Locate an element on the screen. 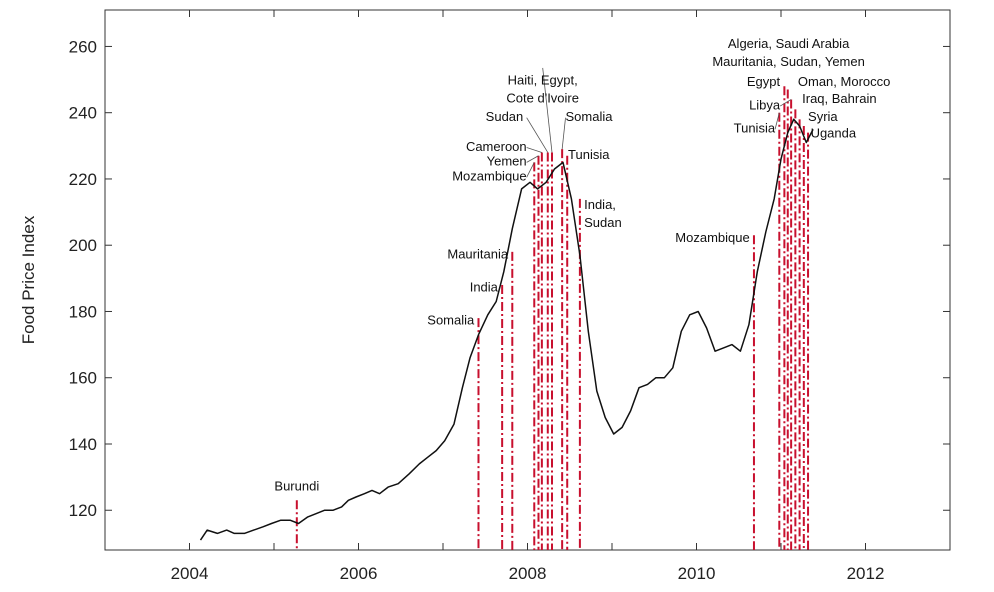 Image resolution: width=994 pixels, height=592 pixels. y-tick-label: 220 is located at coordinates (83, 179).